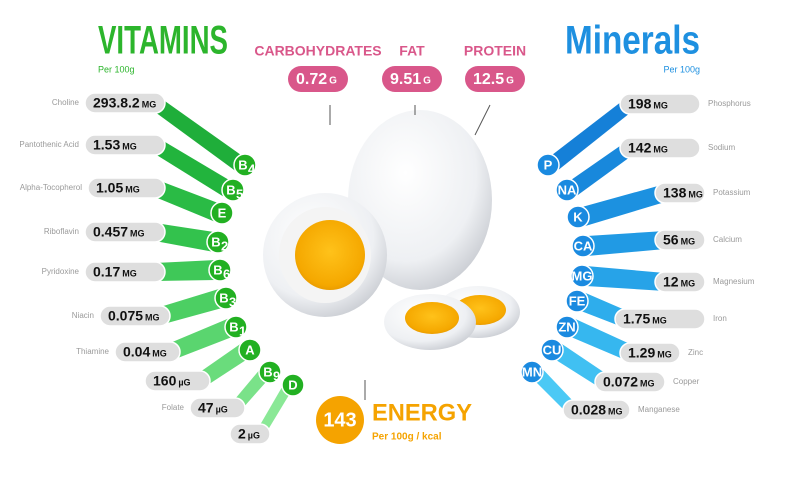 Image resolution: width=800 pixels, height=480 pixels. What do you see at coordinates (641, 353) in the screenshot?
I see `value-text: 1.29` at bounding box center [641, 353].